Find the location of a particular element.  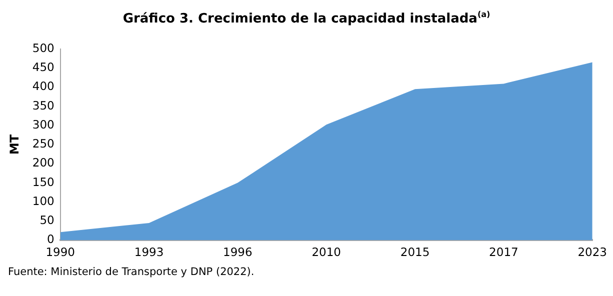

source-note: Fuente: Ministerio de Transporte y DNP (2022). is located at coordinates (131, 272).